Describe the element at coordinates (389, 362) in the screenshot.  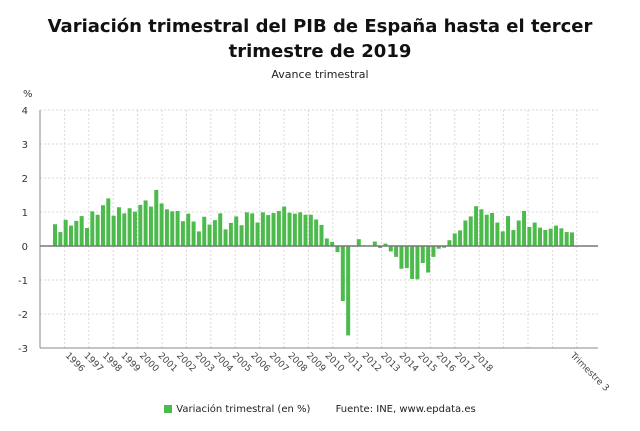
I see `x-tick-label: 2013` at that location.